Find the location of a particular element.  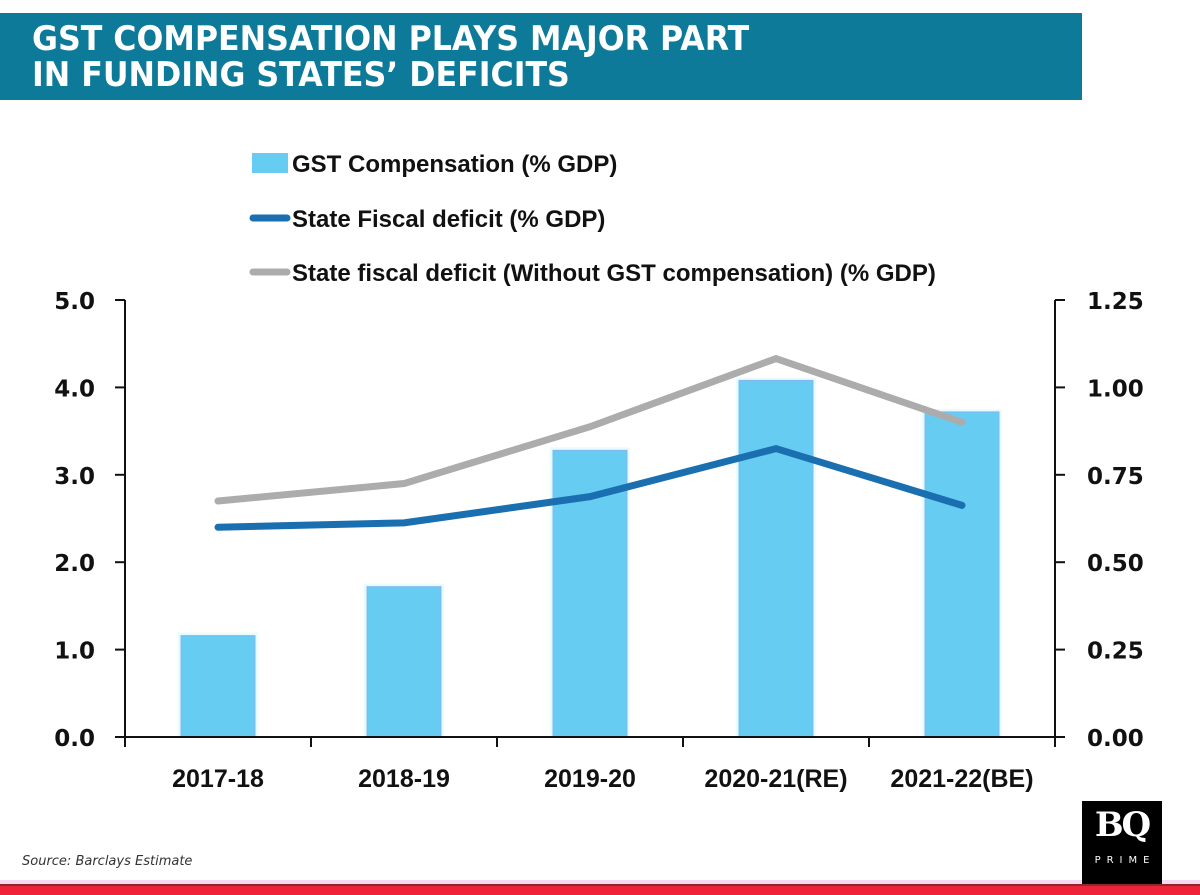

x-tick-label: 2017-18 is located at coordinates (218, 779).